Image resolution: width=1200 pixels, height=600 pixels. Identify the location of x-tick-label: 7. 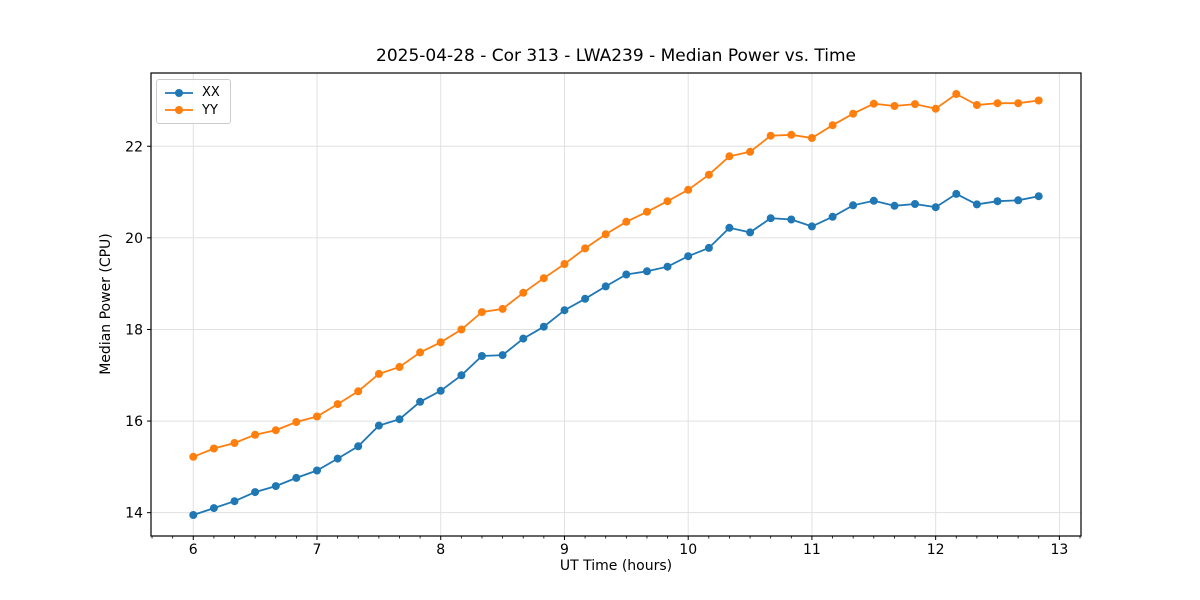
(317, 550).